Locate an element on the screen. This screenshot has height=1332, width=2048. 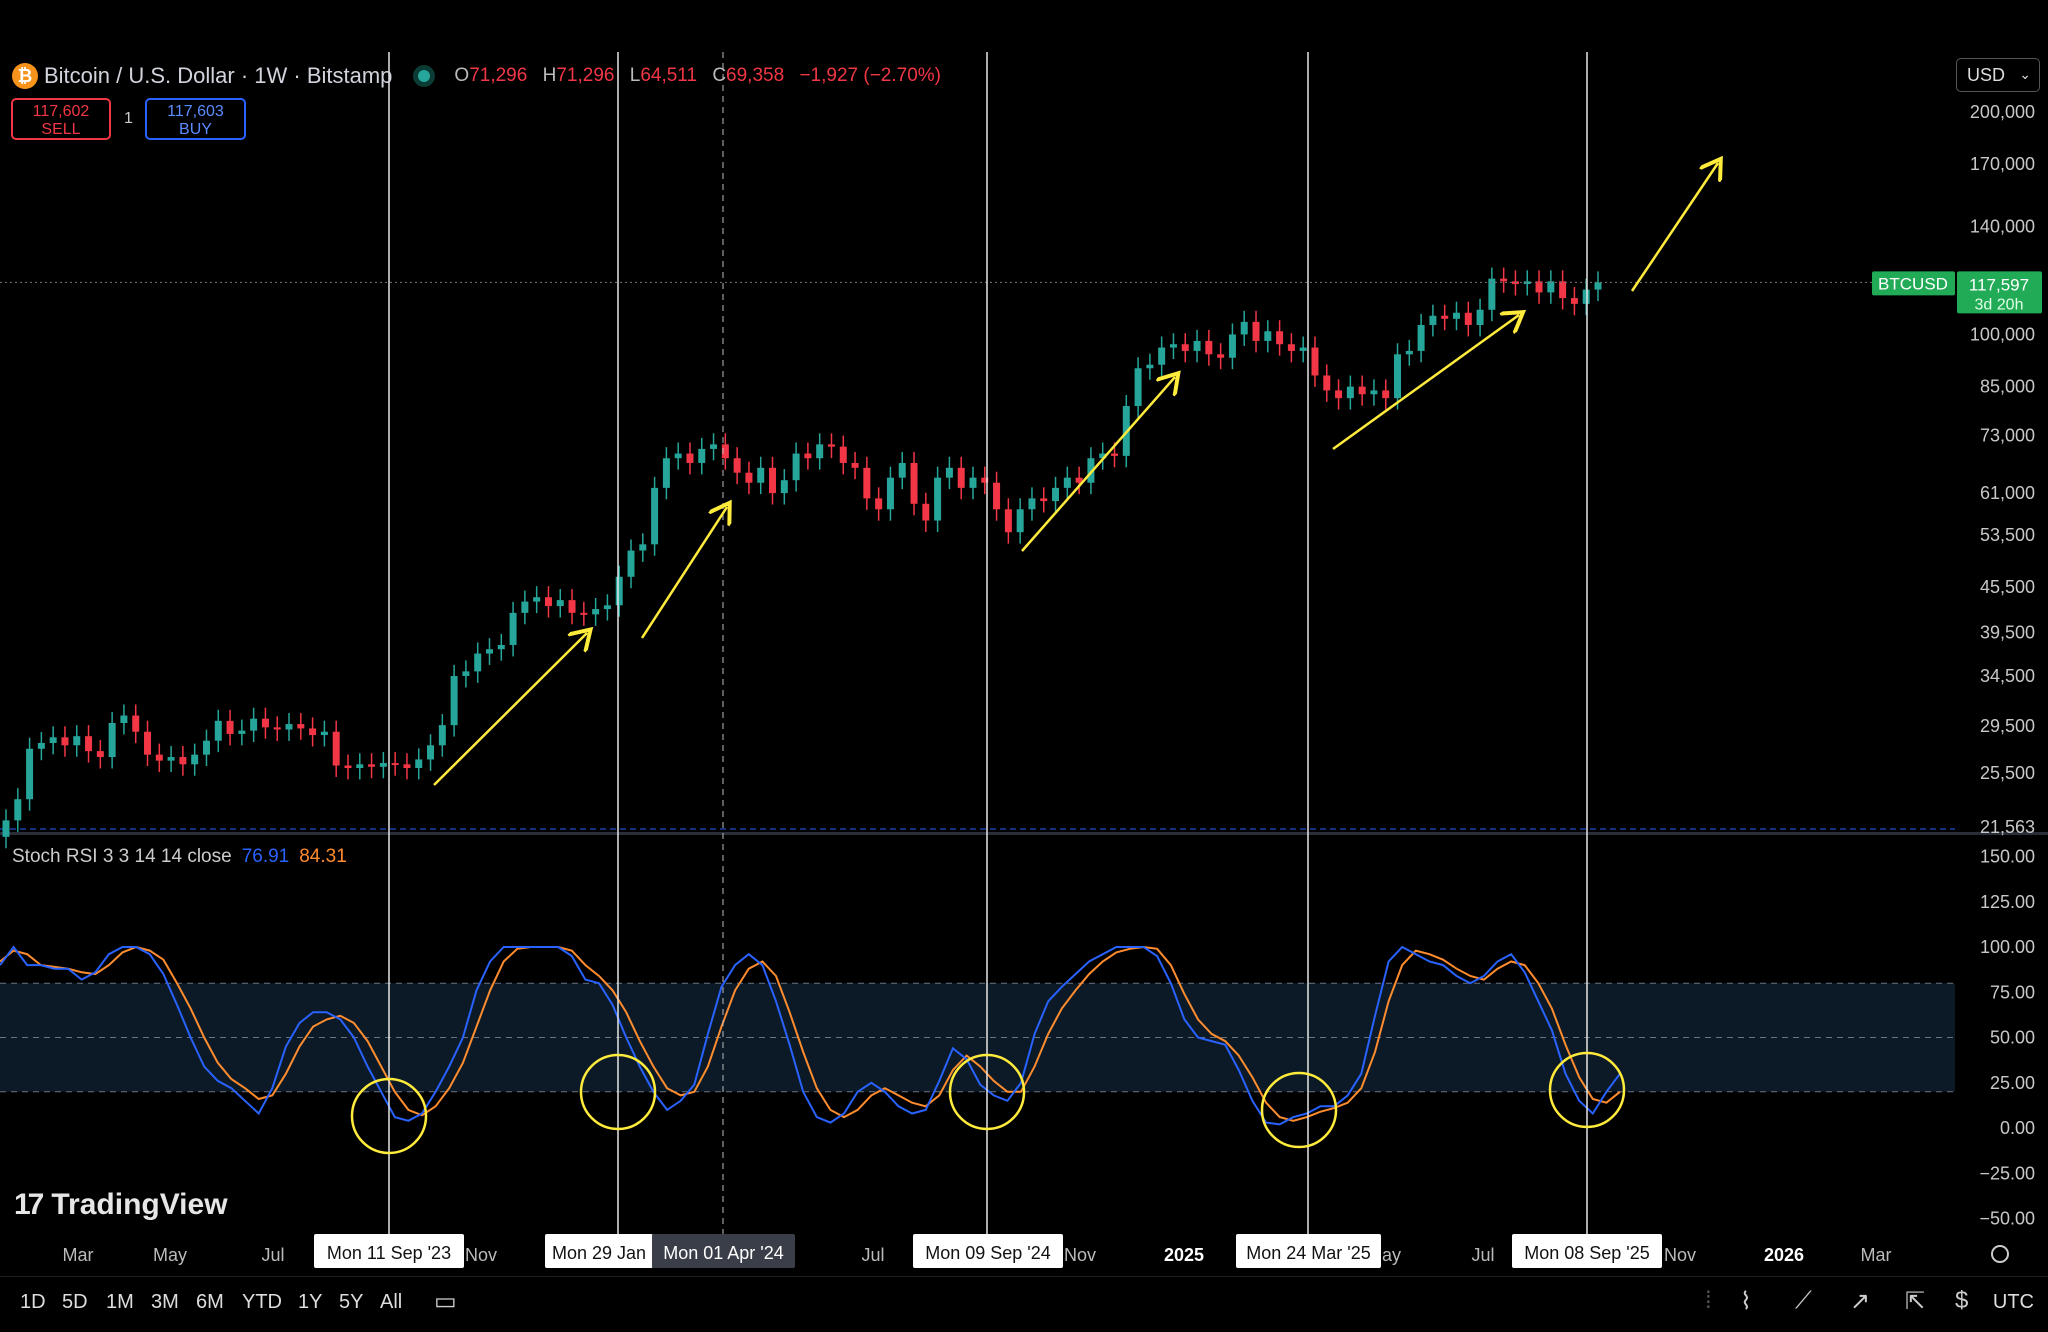
trend-line-icon: ⟋ is located at coordinates (1803, 1300).